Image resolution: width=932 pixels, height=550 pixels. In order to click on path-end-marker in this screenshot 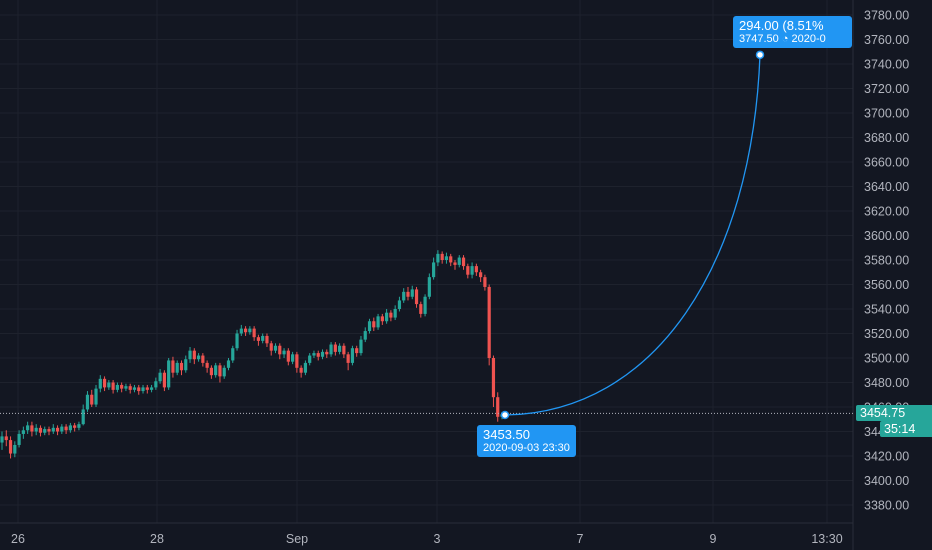, I will do `click(760, 55)`.